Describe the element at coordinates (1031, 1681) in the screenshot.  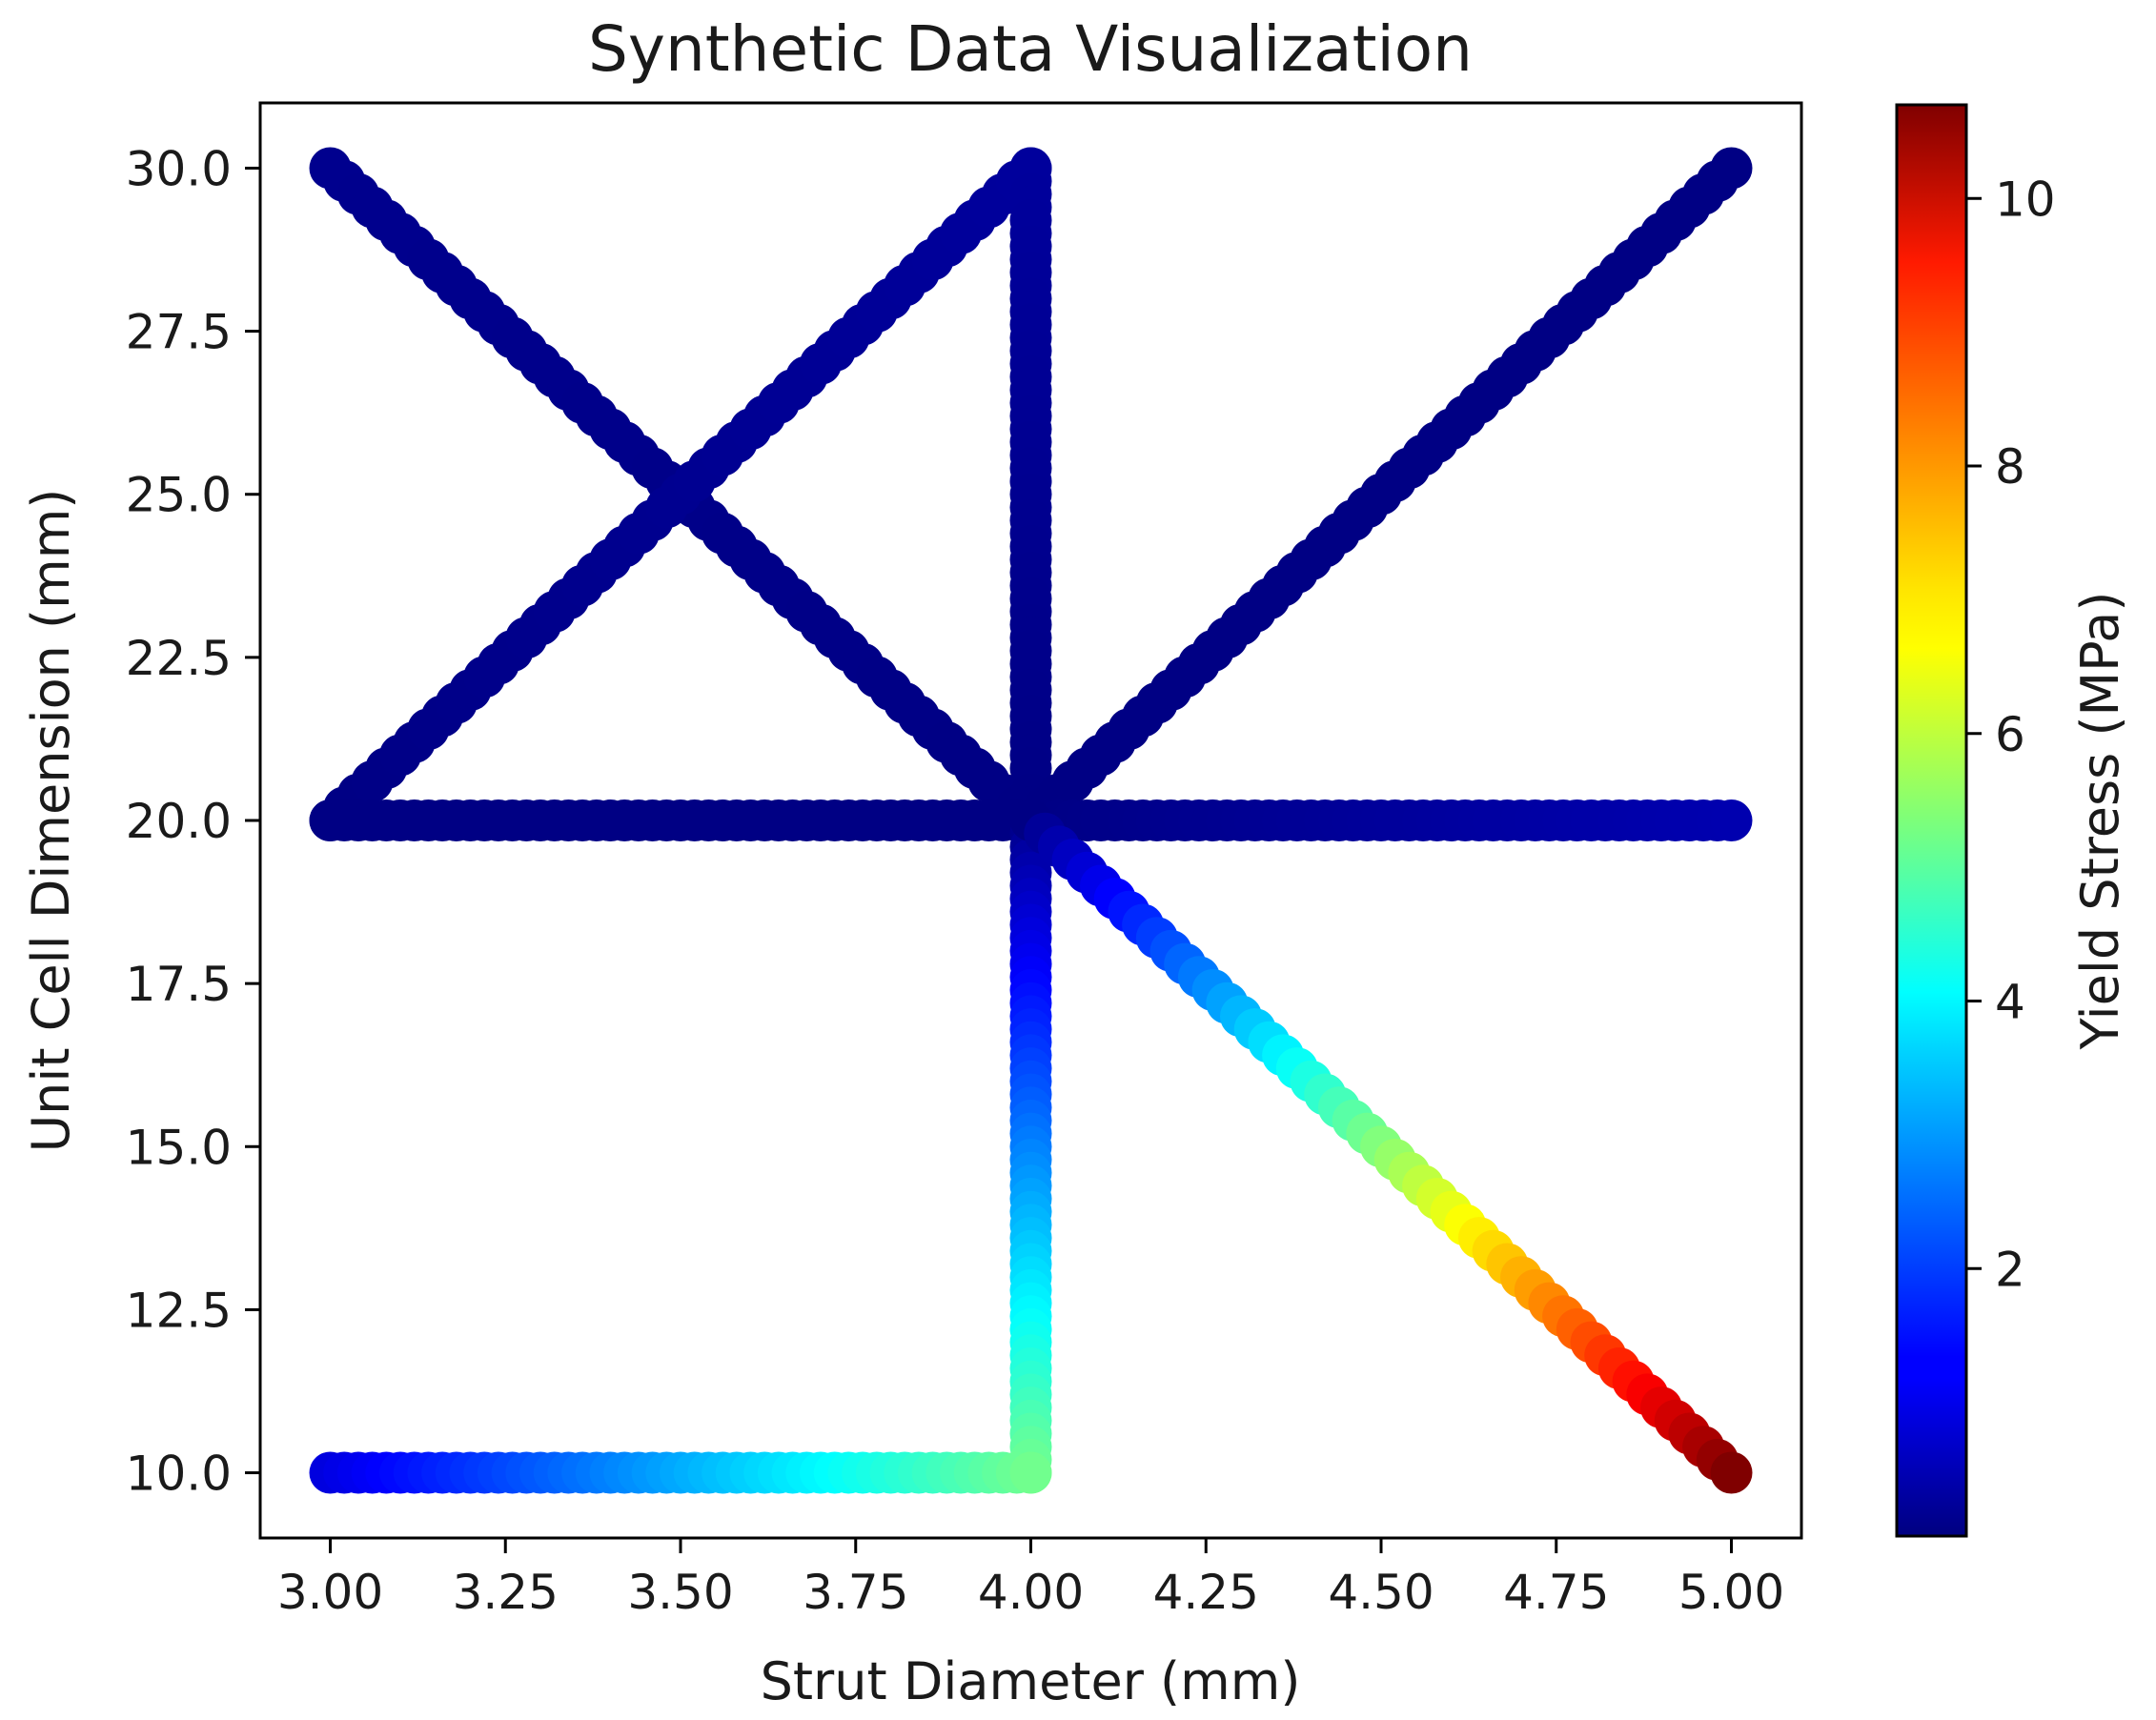
I see `x-axis-title: Strut Diameter (mm)` at that location.